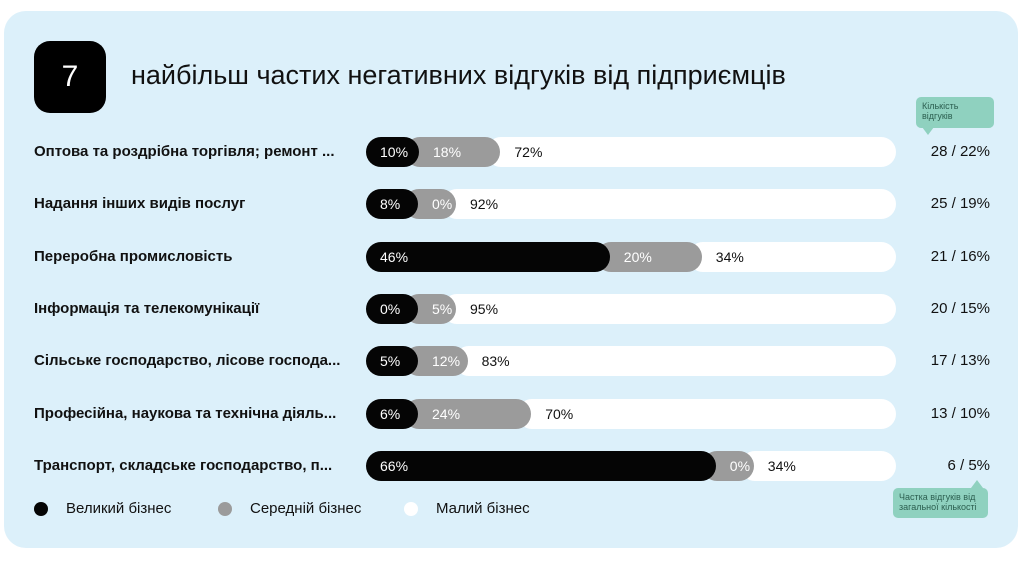 The width and height of the screenshot is (1024, 561). I want to click on count-tooltip: Кількість відгуків, so click(955, 116).